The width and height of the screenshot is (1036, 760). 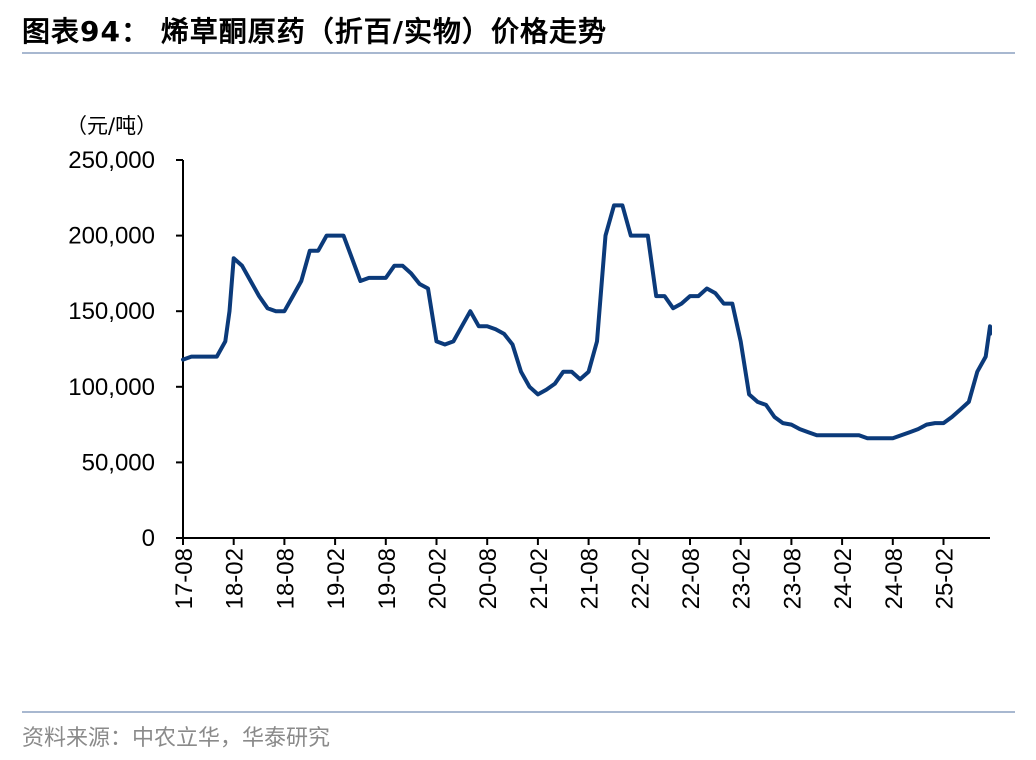 What do you see at coordinates (742, 578) in the screenshot?
I see `x-tick-label: 23-02` at bounding box center [742, 578].